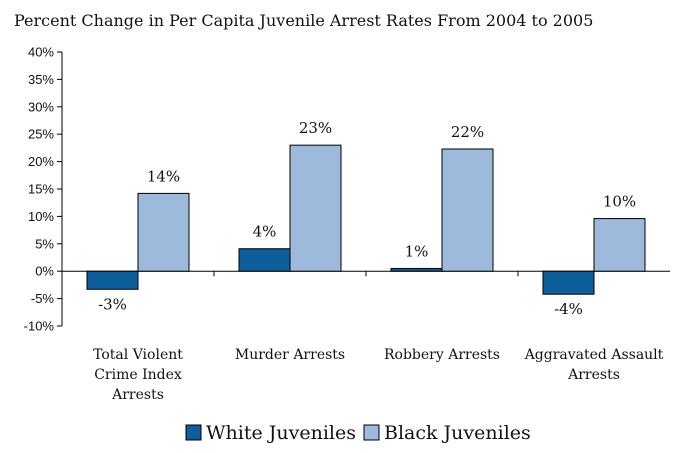 The width and height of the screenshot is (690, 453). I want to click on legend-label-white-juveniles: White Juveniles, so click(281, 433).